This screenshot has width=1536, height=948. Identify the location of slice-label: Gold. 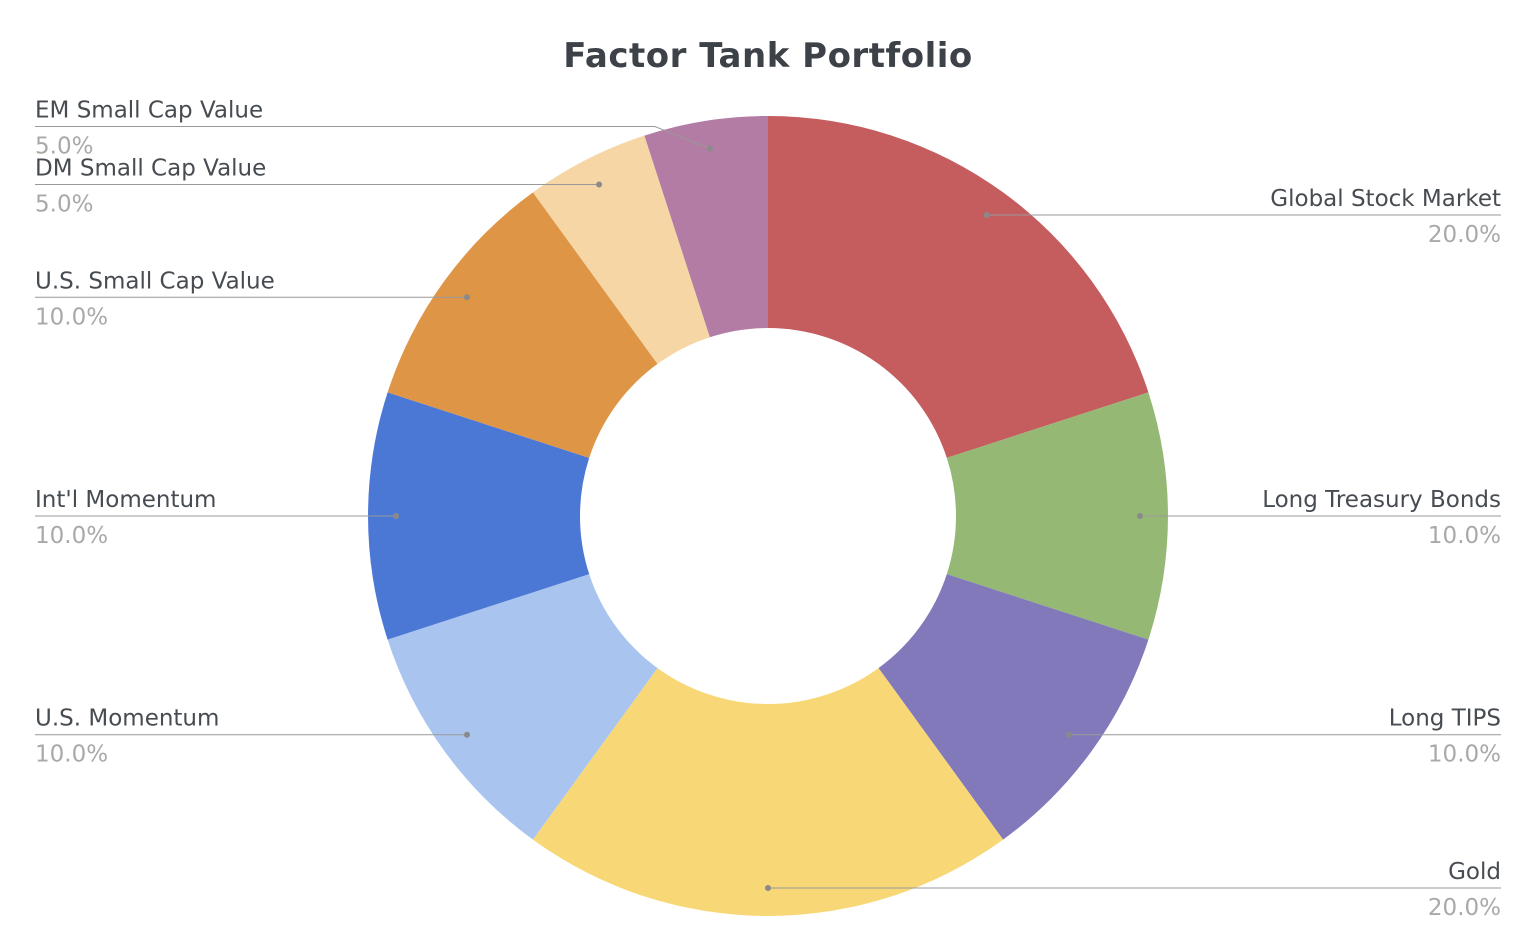
(1474, 872).